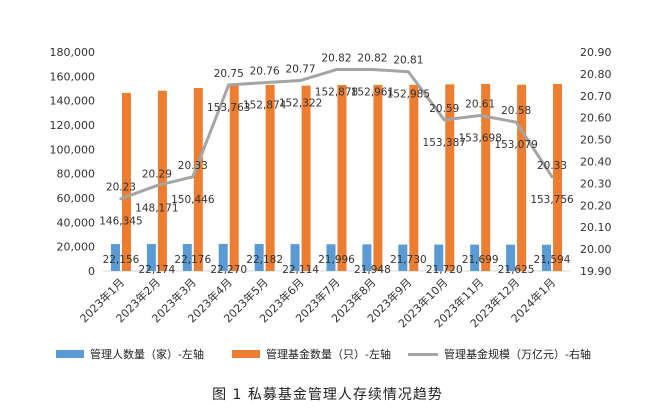 The width and height of the screenshot is (655, 418). What do you see at coordinates (91, 271) in the screenshot?
I see `left-axis-tick: 0` at bounding box center [91, 271].